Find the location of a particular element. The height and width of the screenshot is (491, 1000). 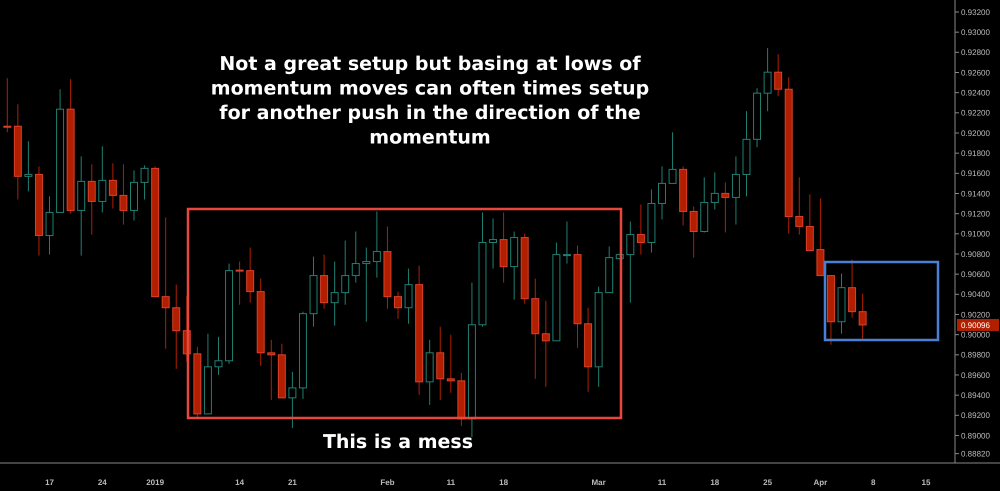

y-tick-label: 0.92200 is located at coordinates (975, 113).